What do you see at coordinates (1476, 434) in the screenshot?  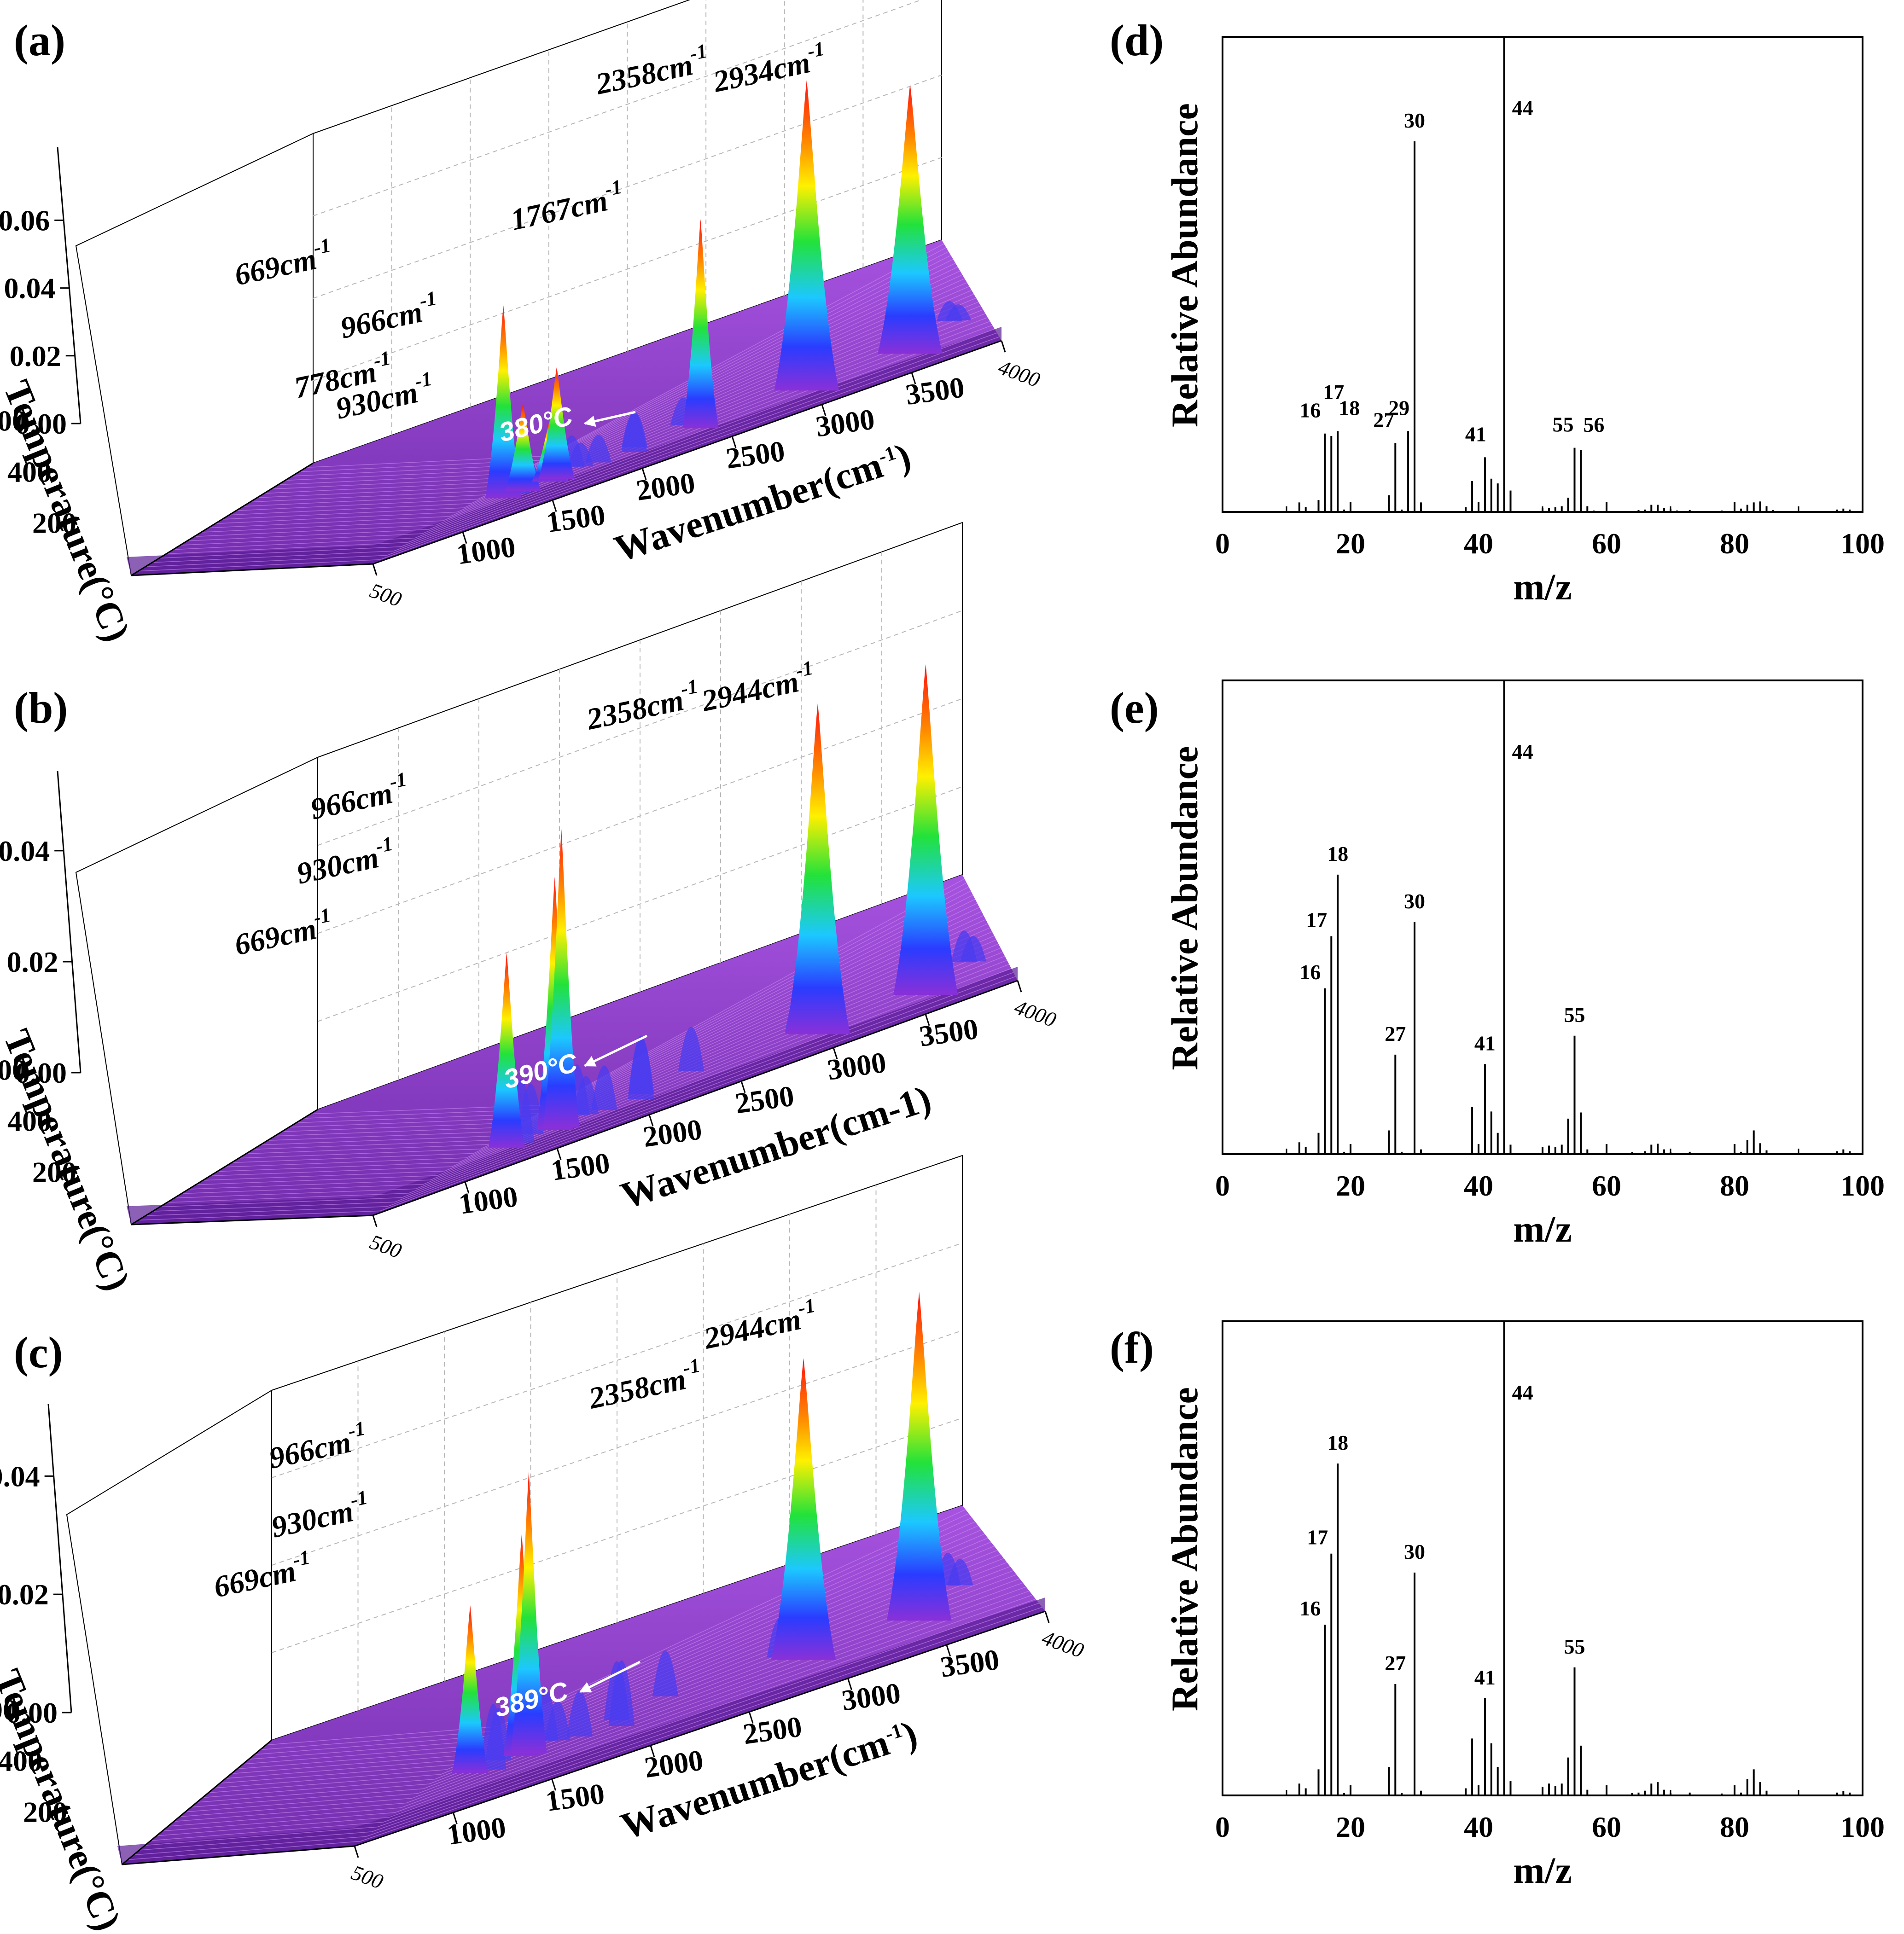 I see `ms-peak-label-41: 41` at bounding box center [1476, 434].